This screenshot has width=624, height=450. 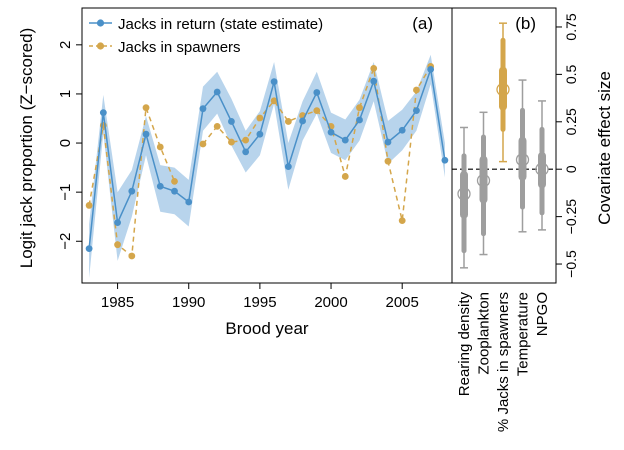 What do you see at coordinates (571, 264) in the screenshot?
I see `right-y-tick-label: −0.5` at bounding box center [571, 264].